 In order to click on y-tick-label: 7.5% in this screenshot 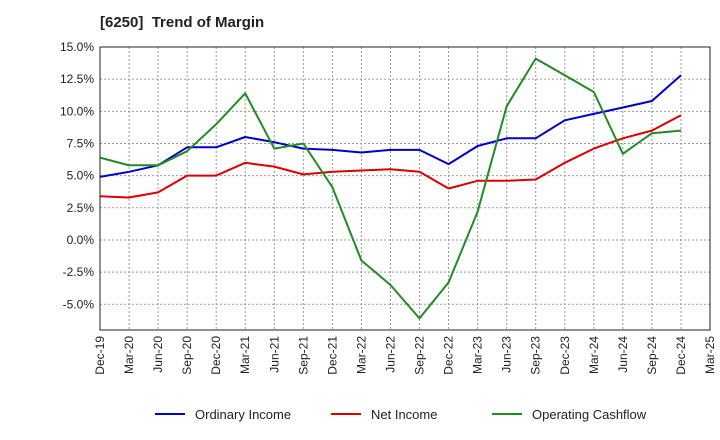, I will do `click(81, 143)`.